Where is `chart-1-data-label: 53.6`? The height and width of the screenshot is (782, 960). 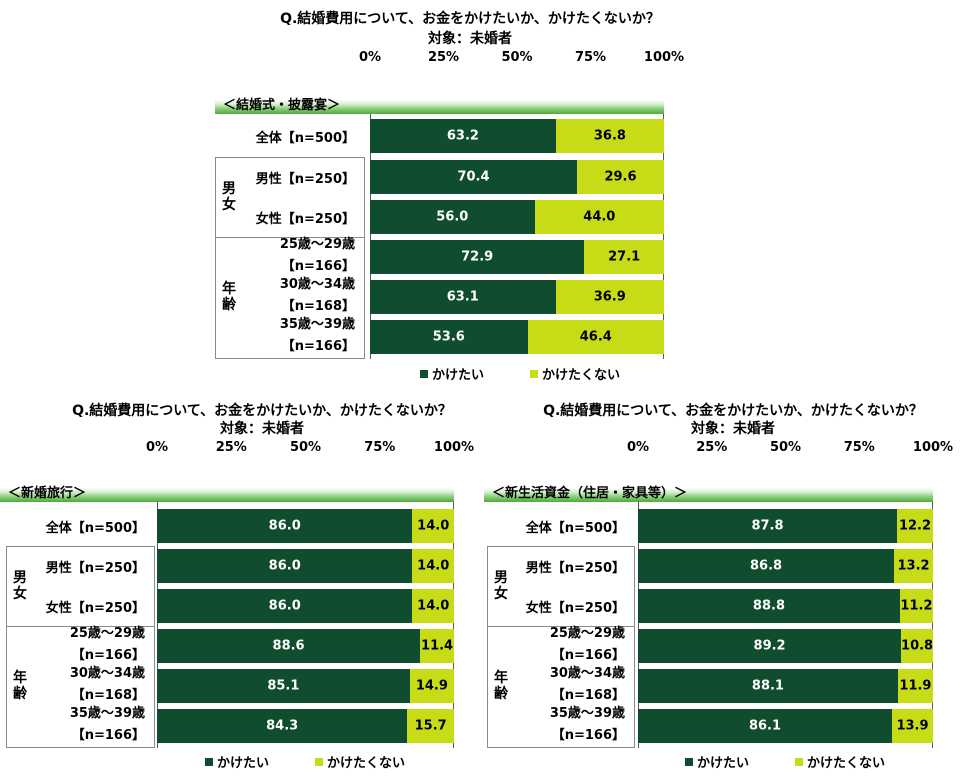 chart-1-data-label: 53.6 is located at coordinates (448, 337).